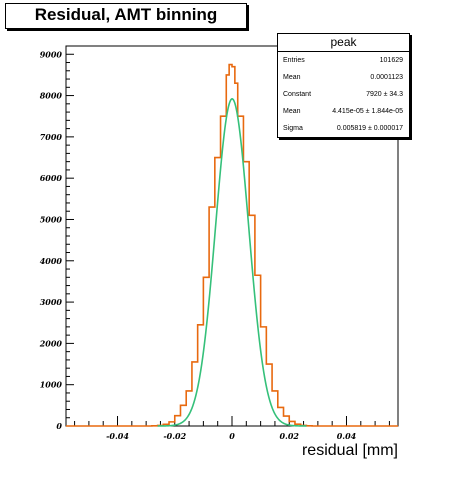 This screenshot has height=485, width=466. Describe the element at coordinates (384, 94) in the screenshot. I see `stats-value: 7920 ± 34.3` at that location.